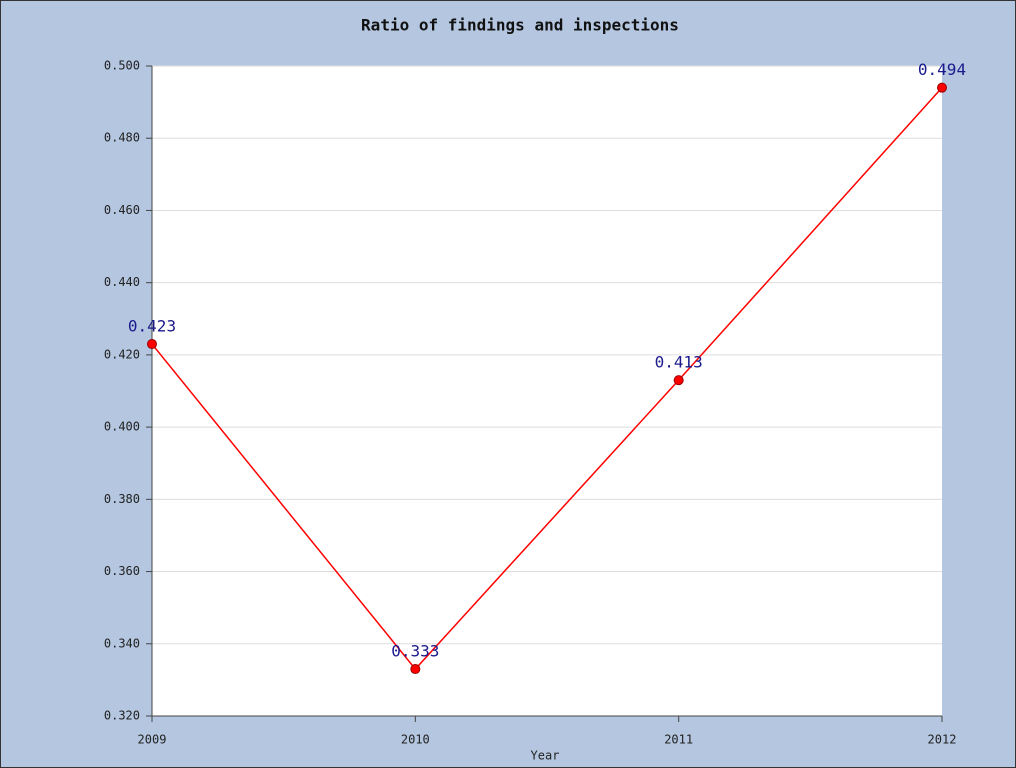 The height and width of the screenshot is (768, 1016). Describe the element at coordinates (122, 282) in the screenshot. I see `y-tick-label: 0.440` at that location.